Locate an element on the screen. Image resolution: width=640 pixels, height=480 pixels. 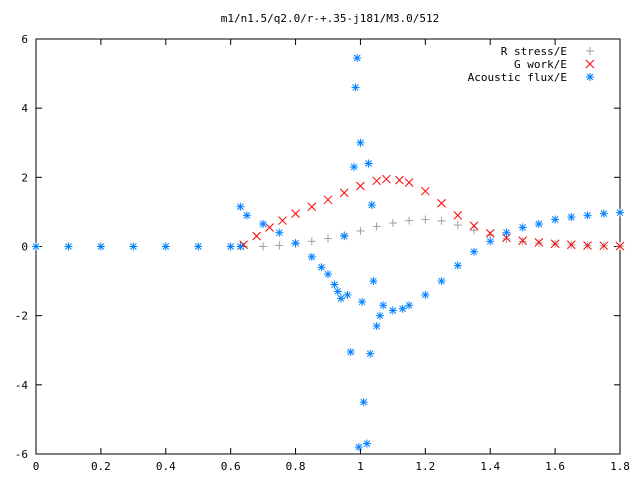
x-tick-label: 0.2 is located at coordinates (101, 466).